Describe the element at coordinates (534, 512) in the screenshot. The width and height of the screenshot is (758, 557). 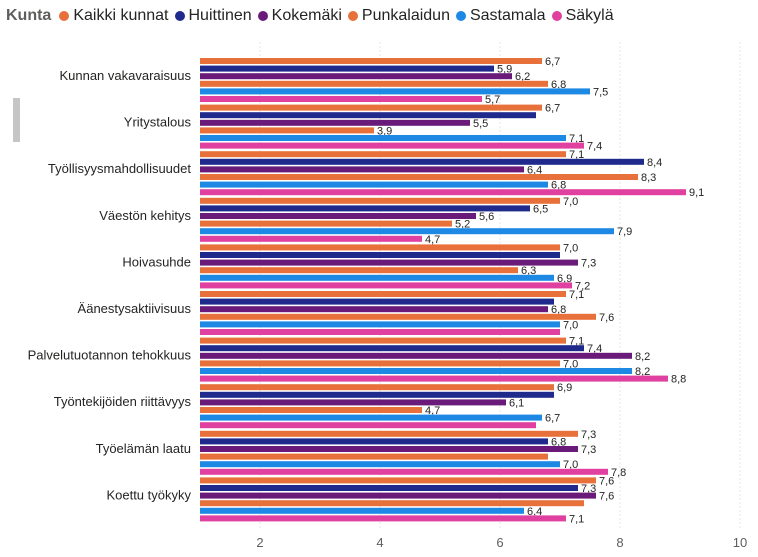
I see `data-label: 6,4` at that location.